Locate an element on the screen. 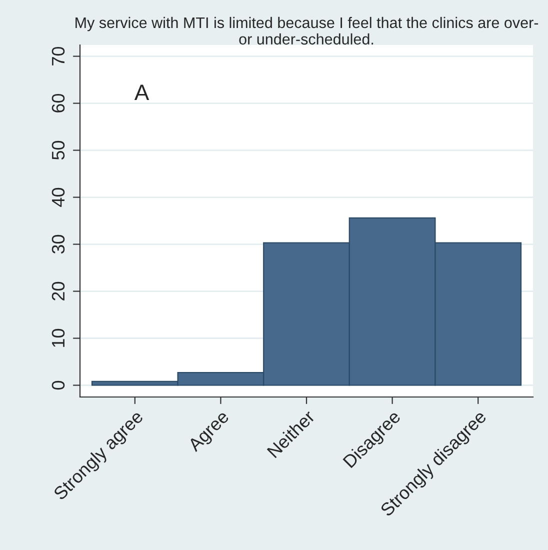 The height and width of the screenshot is (550, 548). y-tick-label: 50 is located at coordinates (58, 150).